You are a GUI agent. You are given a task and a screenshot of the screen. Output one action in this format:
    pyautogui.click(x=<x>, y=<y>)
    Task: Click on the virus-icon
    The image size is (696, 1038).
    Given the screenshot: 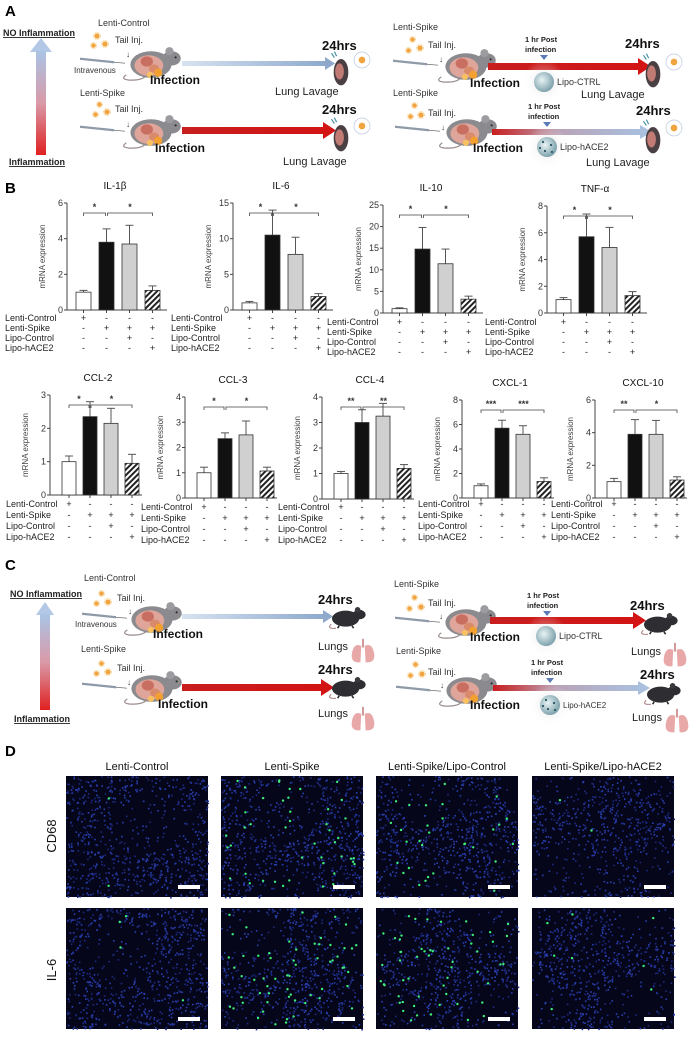 What is the action you would take?
    pyautogui.click(x=408, y=50)
    